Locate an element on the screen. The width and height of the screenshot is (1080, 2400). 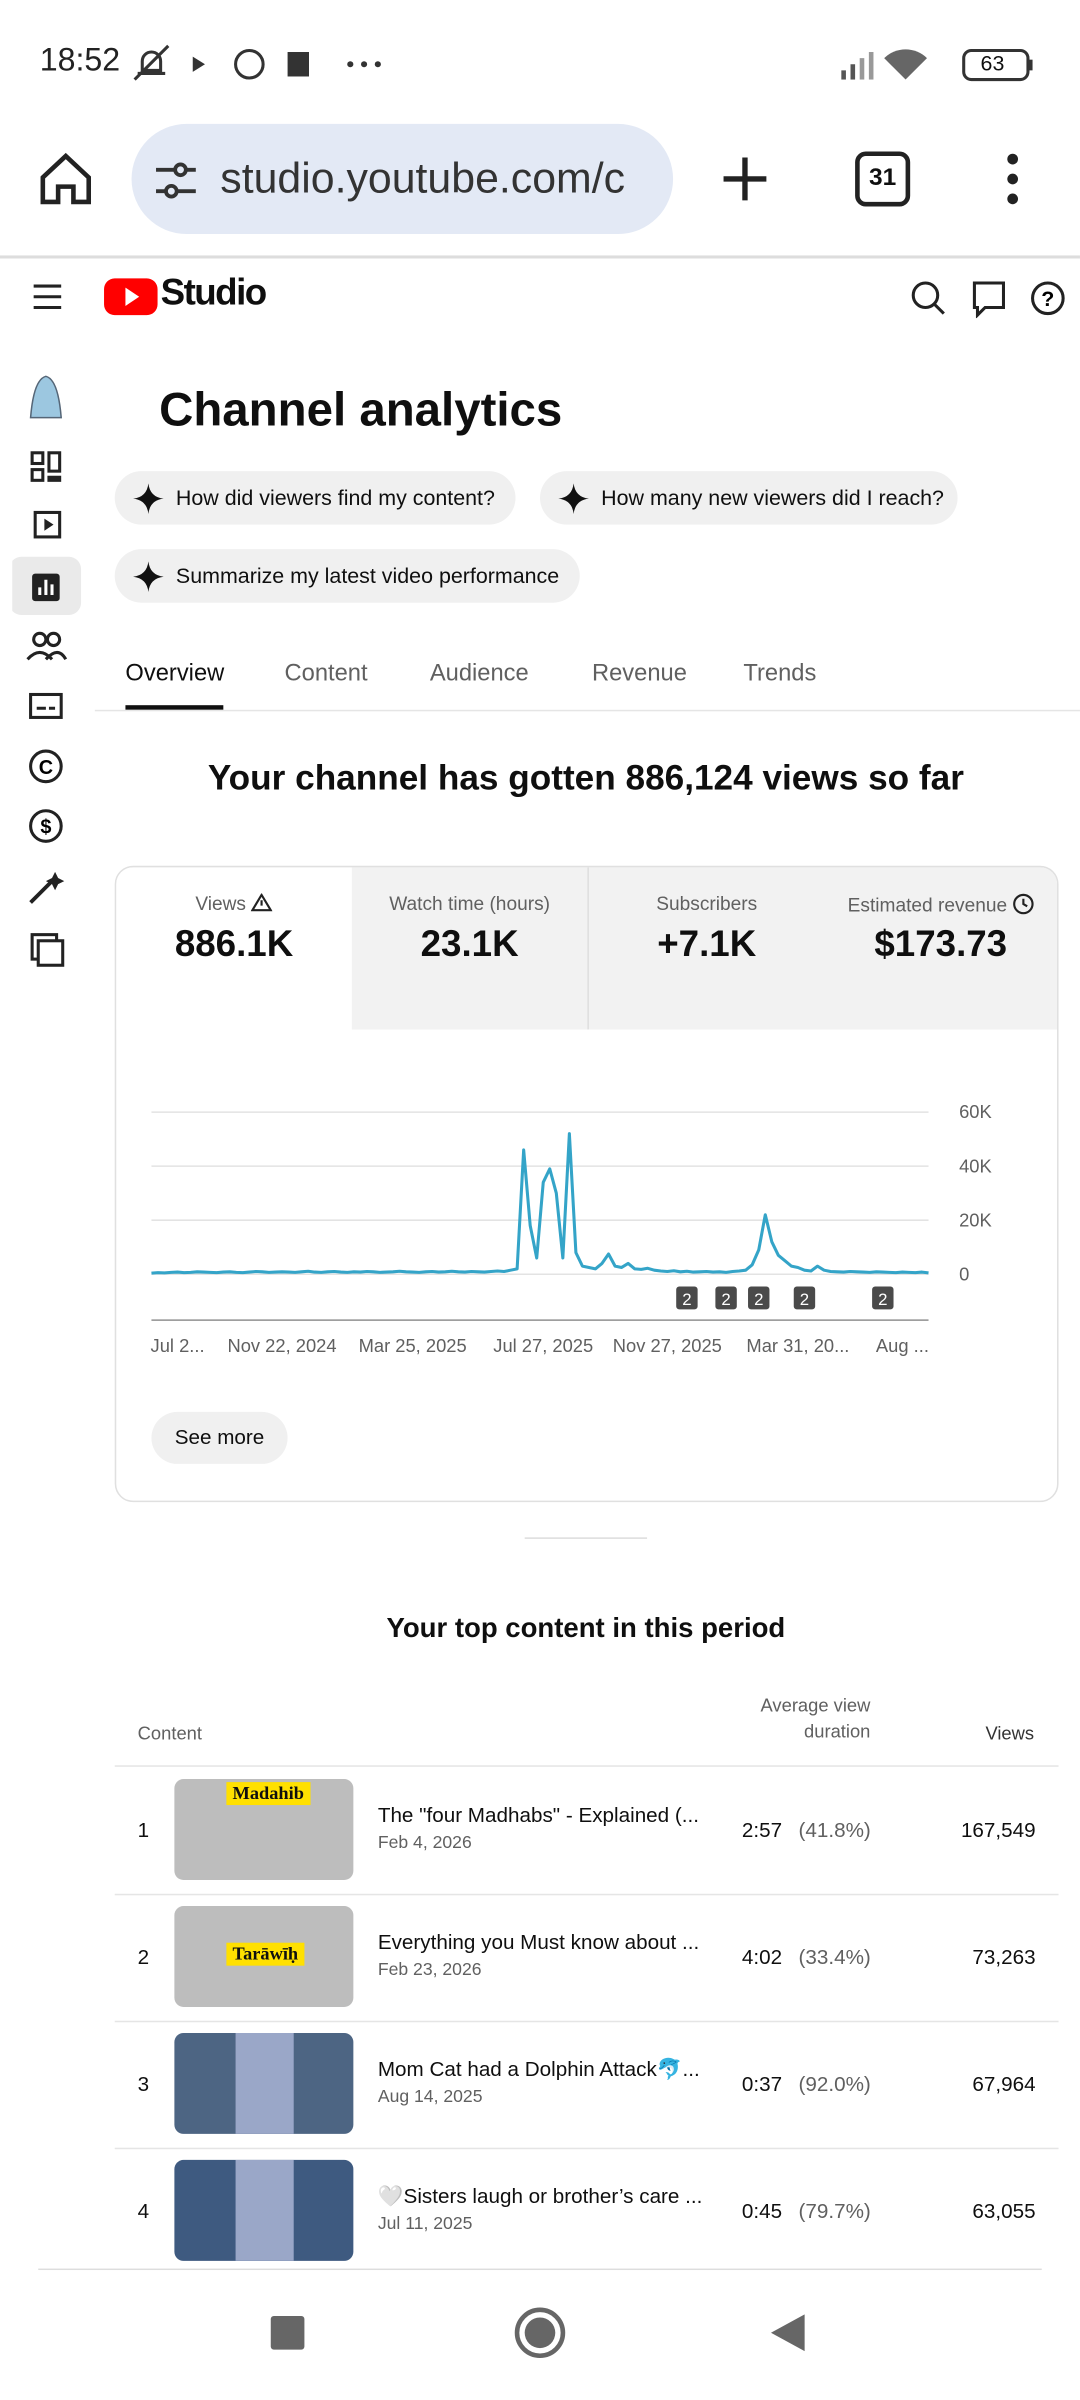
thumbnail-text: Tarāwīḥ is located at coordinates (265, 1954).